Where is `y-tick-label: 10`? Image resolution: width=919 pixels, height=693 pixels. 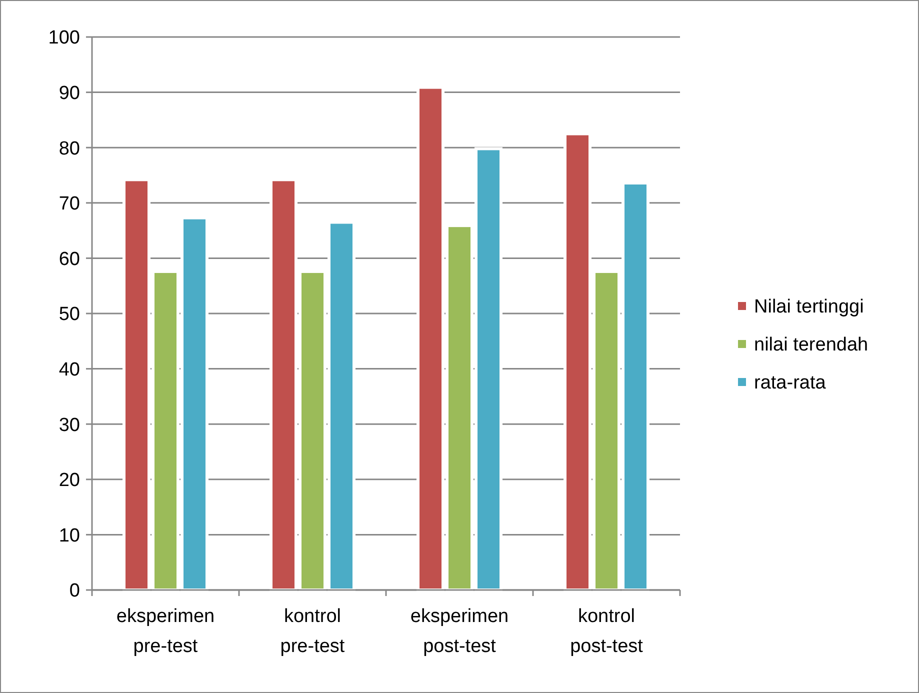
y-tick-label: 10 is located at coordinates (69, 535).